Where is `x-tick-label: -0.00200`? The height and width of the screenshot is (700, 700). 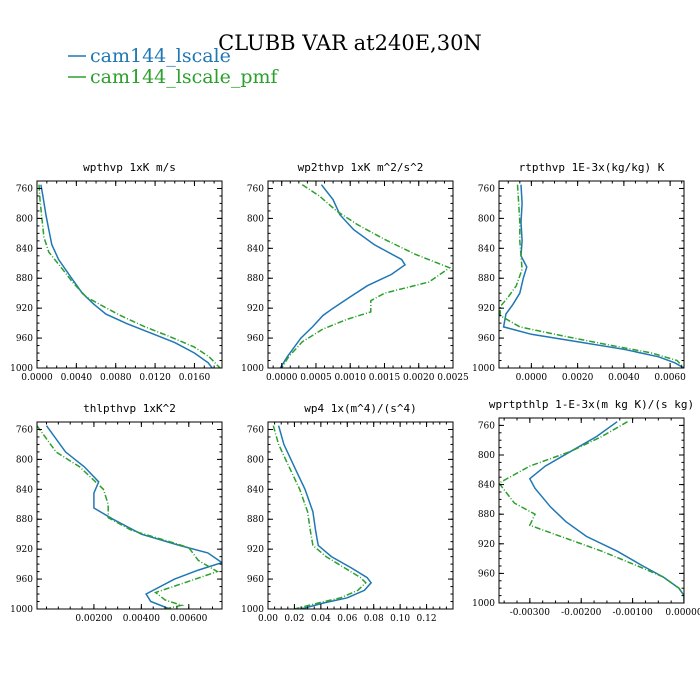
x-tick-label: -0.00200 is located at coordinates (581, 613).